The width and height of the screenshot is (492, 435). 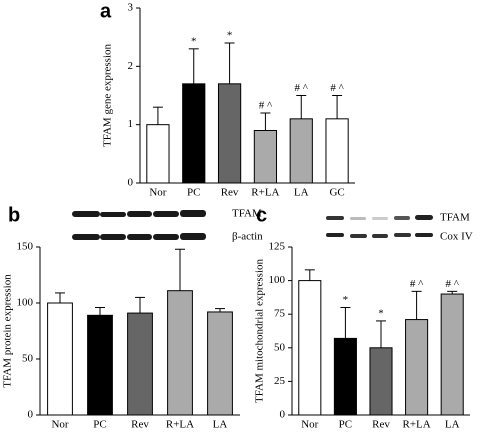 I want to click on y-tick-label: 2, so click(x=131, y=66).